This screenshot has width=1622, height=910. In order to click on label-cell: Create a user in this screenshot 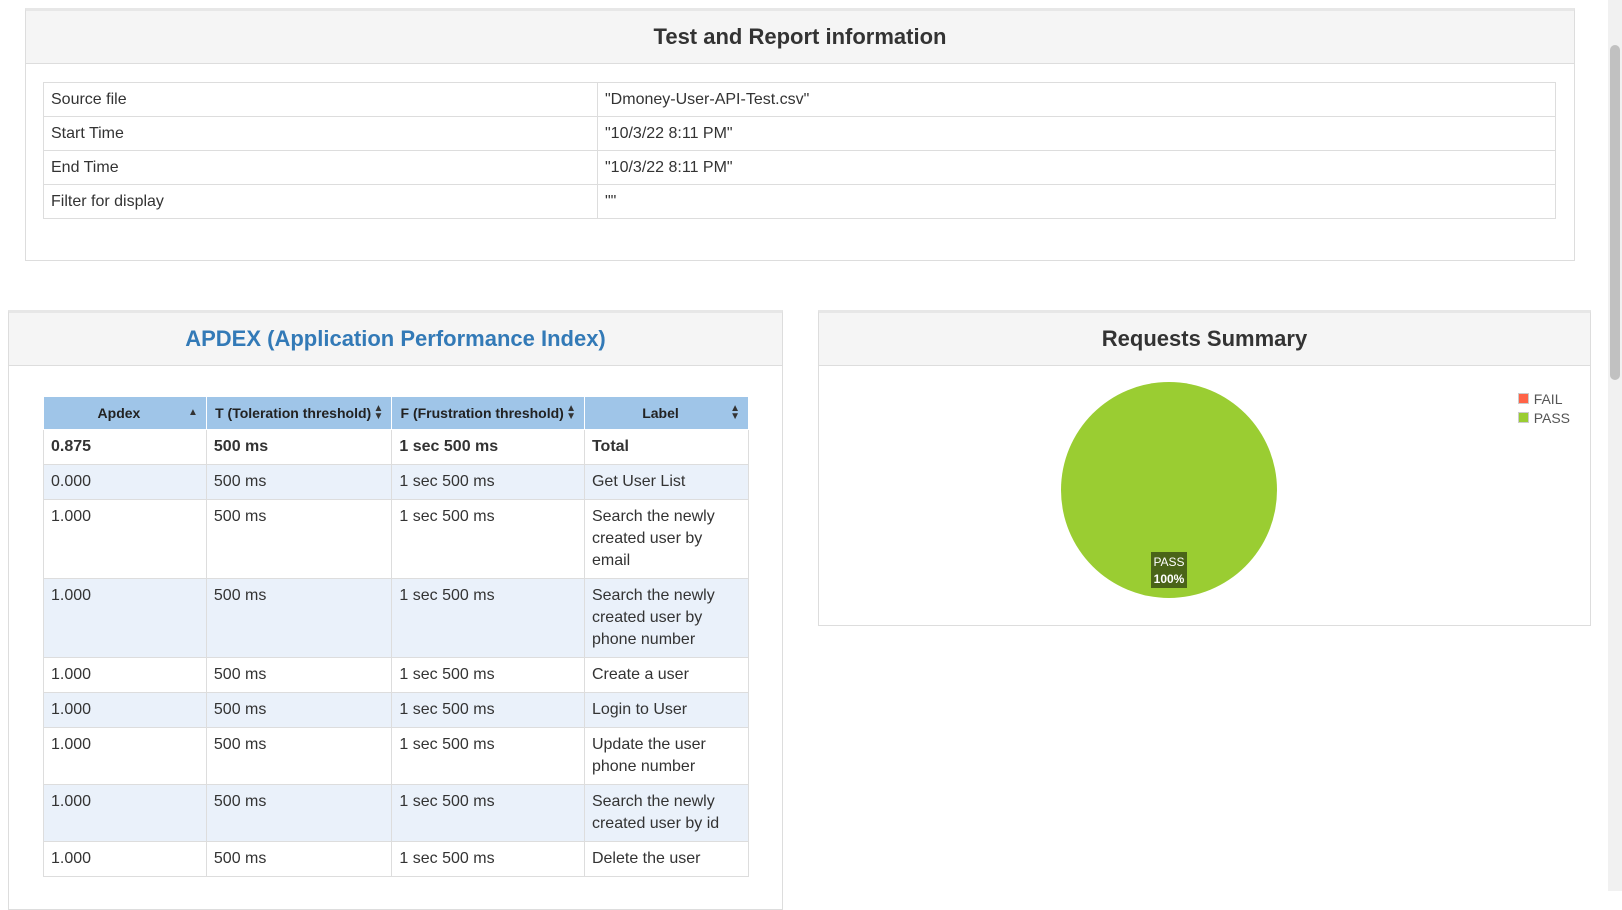, I will do `click(666, 675)`.